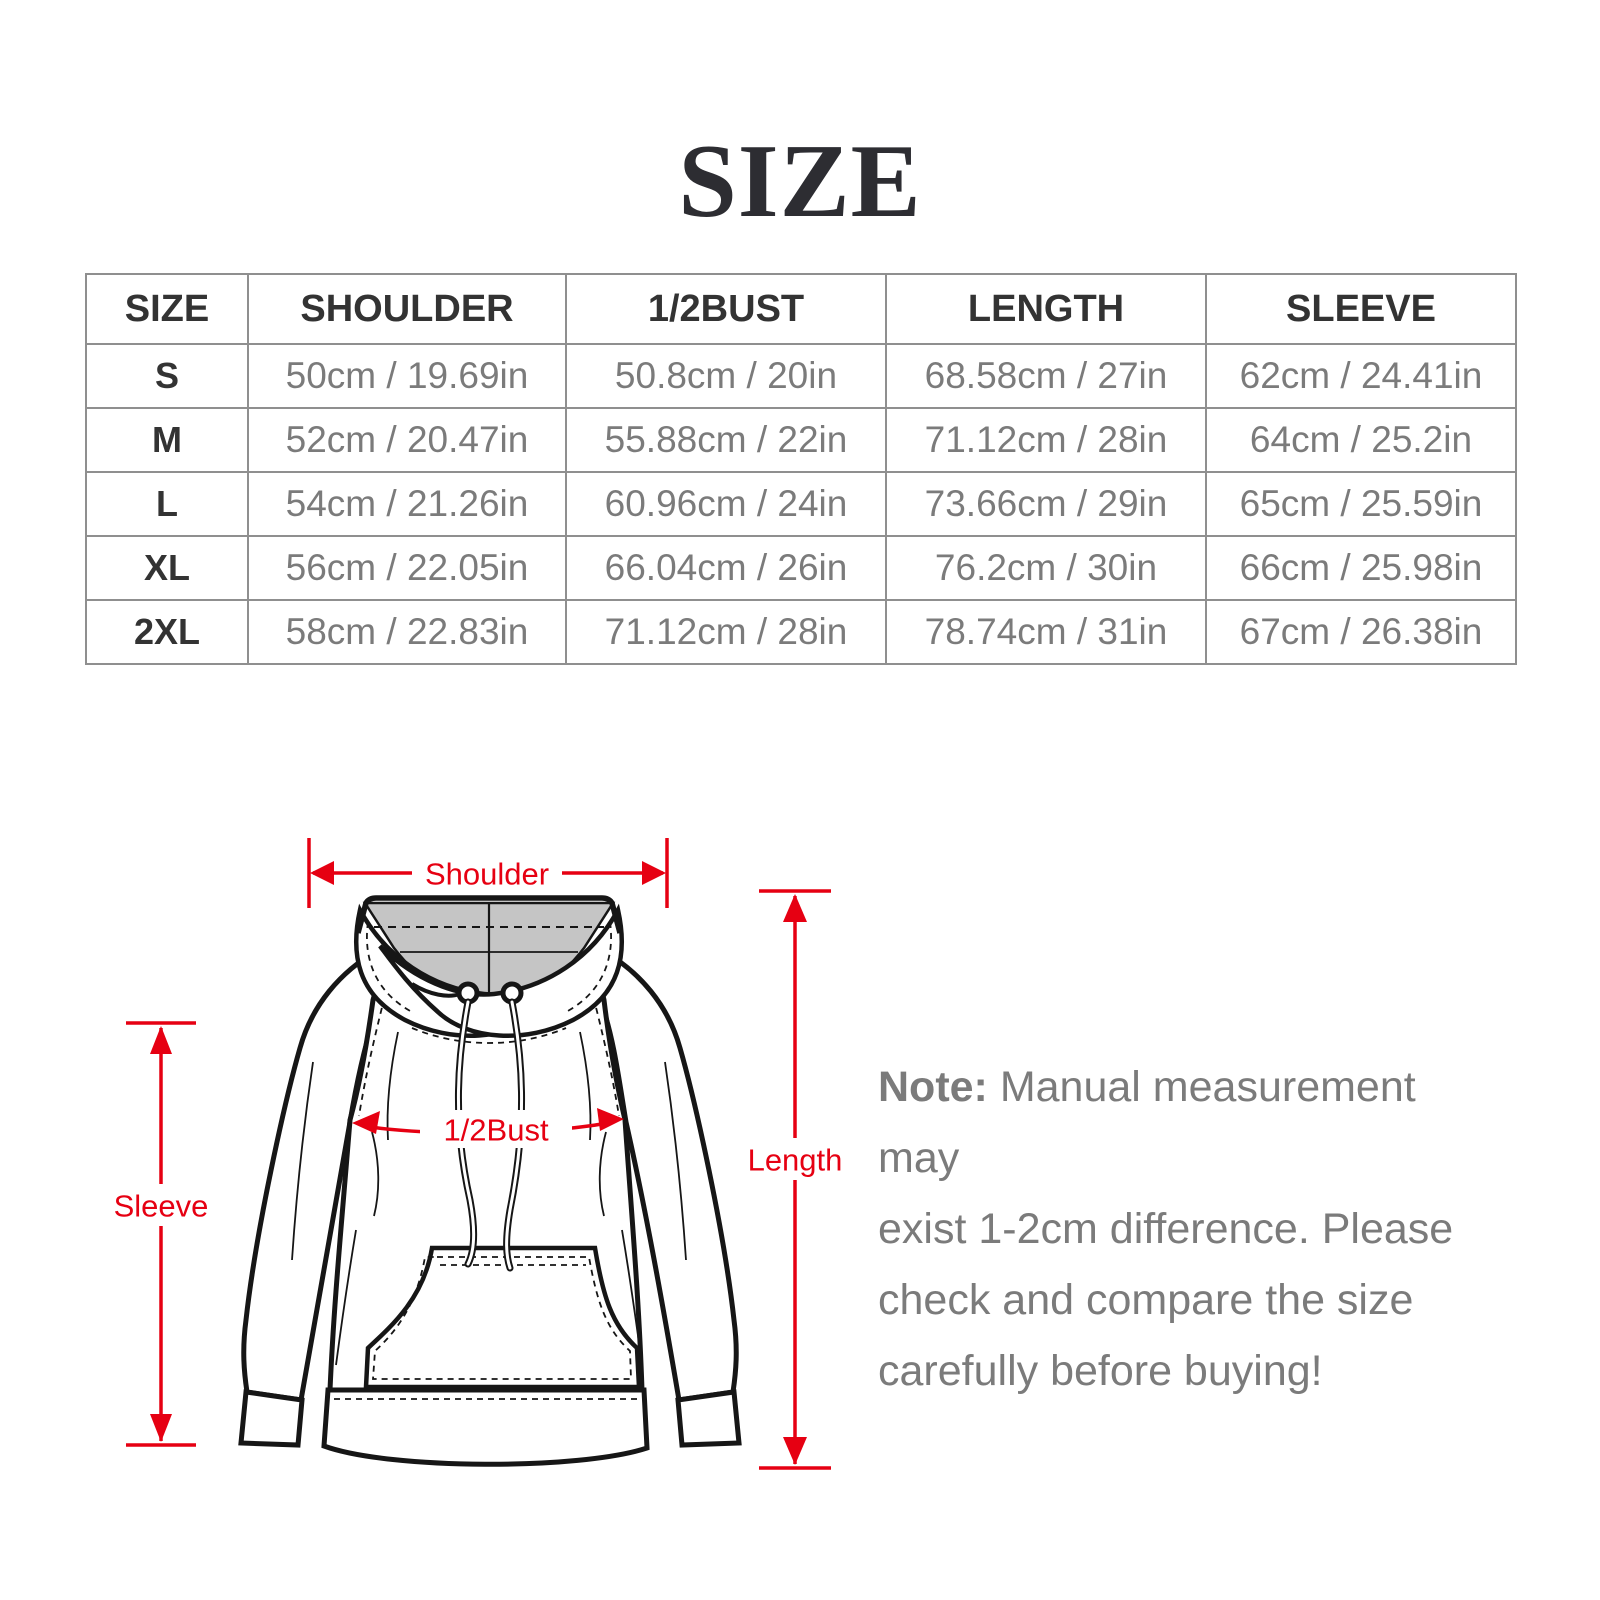 The height and width of the screenshot is (1600, 1600). What do you see at coordinates (167, 504) in the screenshot?
I see `cell-size: L` at bounding box center [167, 504].